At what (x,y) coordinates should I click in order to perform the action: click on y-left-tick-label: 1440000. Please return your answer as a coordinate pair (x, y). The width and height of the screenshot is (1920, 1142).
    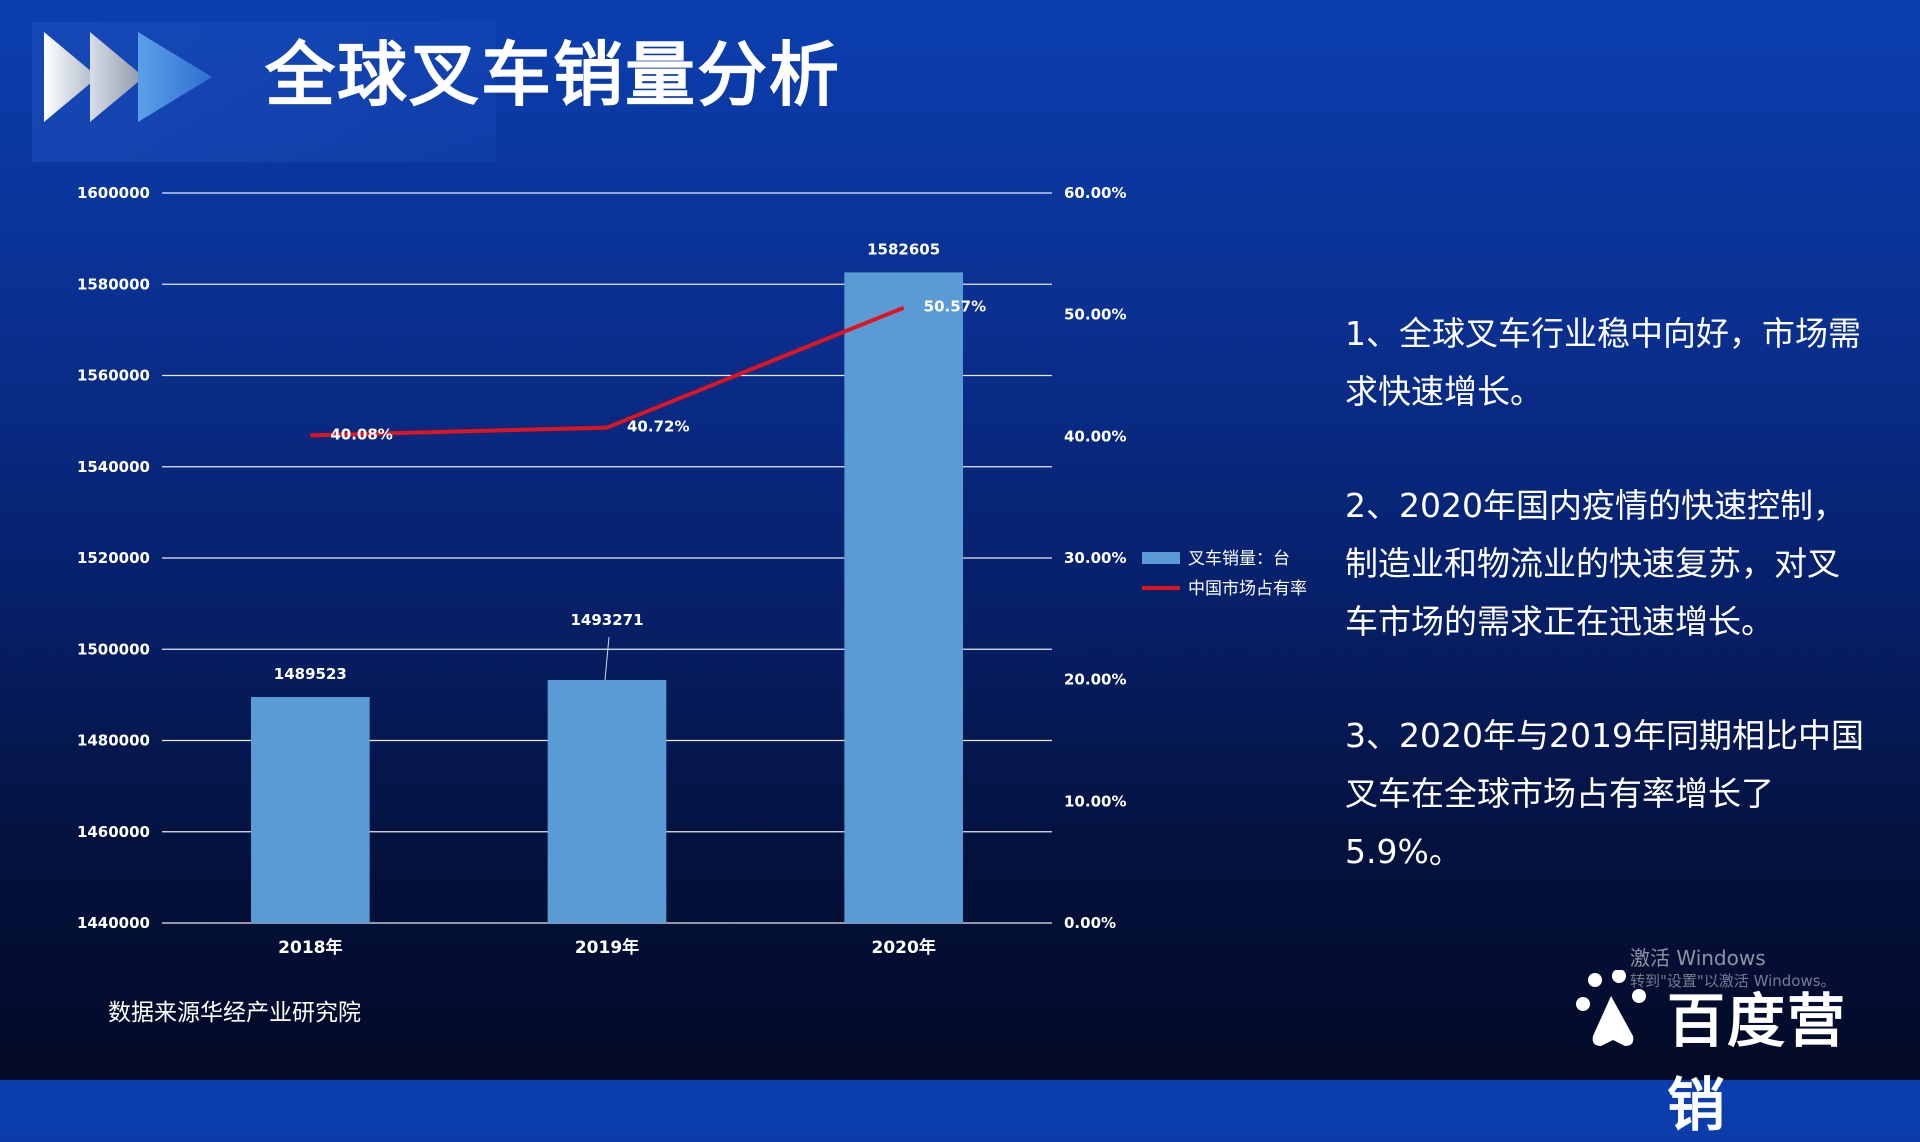
    Looking at the image, I should click on (113, 923).